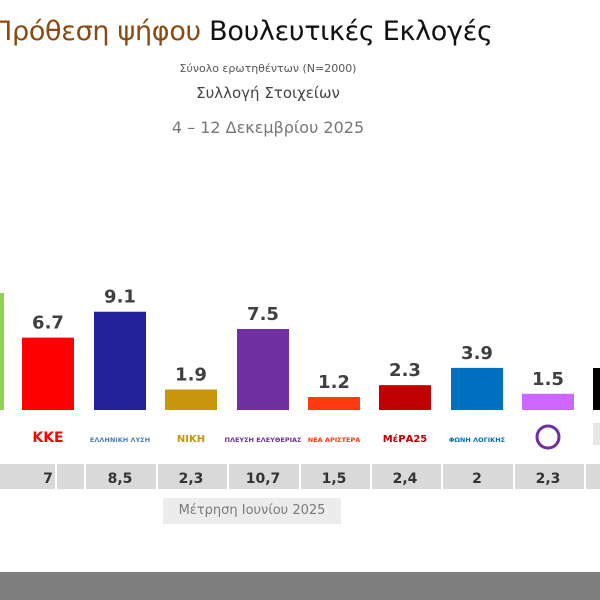  Describe the element at coordinates (300, 586) in the screenshot. I see `footer-band` at that location.